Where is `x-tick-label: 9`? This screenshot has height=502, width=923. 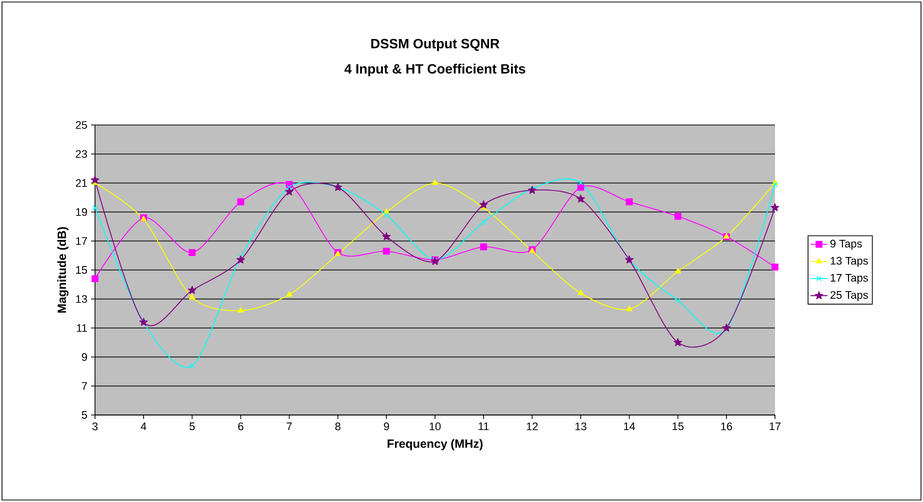
x-tick-label: 9 is located at coordinates (386, 426).